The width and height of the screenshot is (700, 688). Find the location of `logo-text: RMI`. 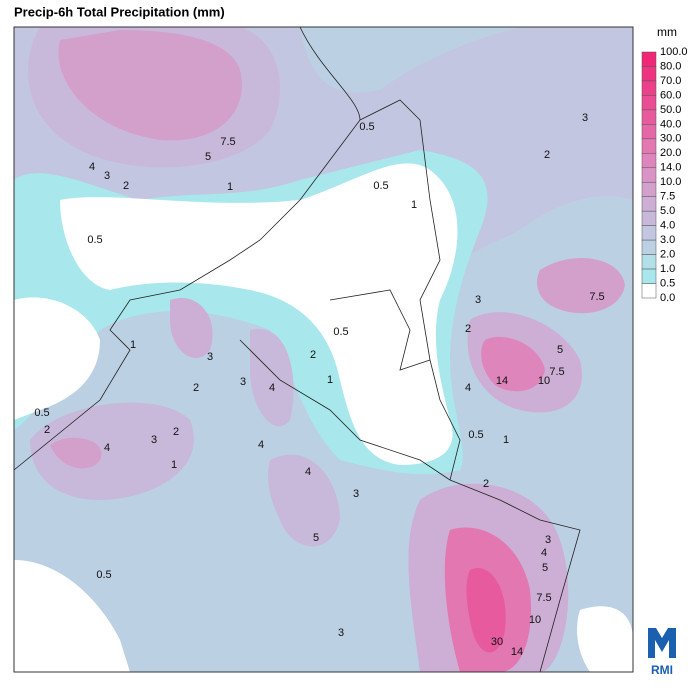

logo-text: RMI is located at coordinates (662, 670).